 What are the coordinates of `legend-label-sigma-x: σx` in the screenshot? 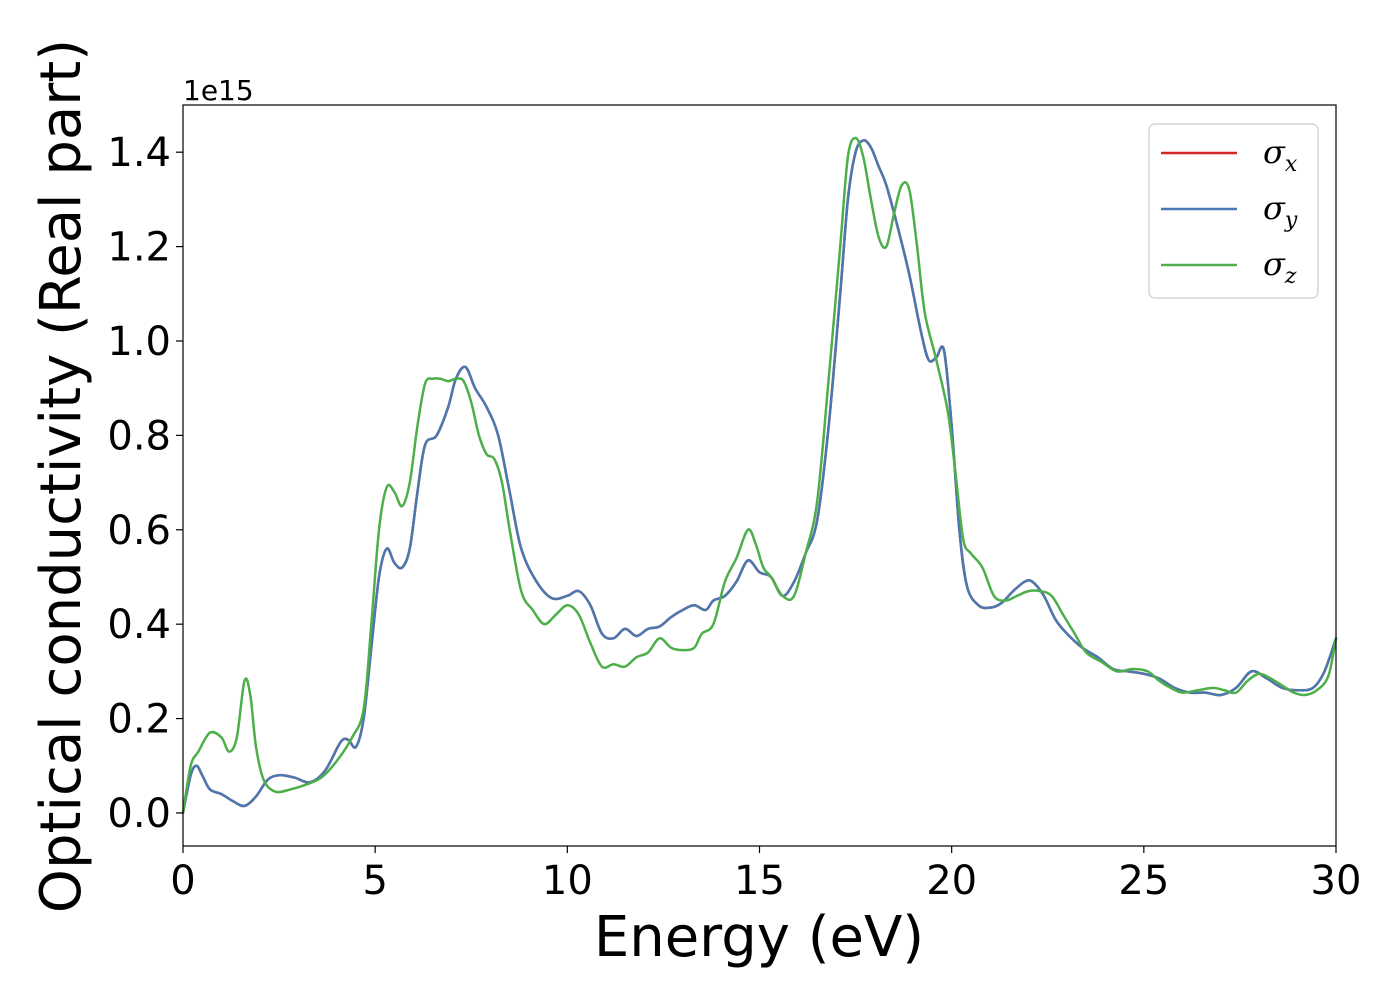 It's located at (1280, 155).